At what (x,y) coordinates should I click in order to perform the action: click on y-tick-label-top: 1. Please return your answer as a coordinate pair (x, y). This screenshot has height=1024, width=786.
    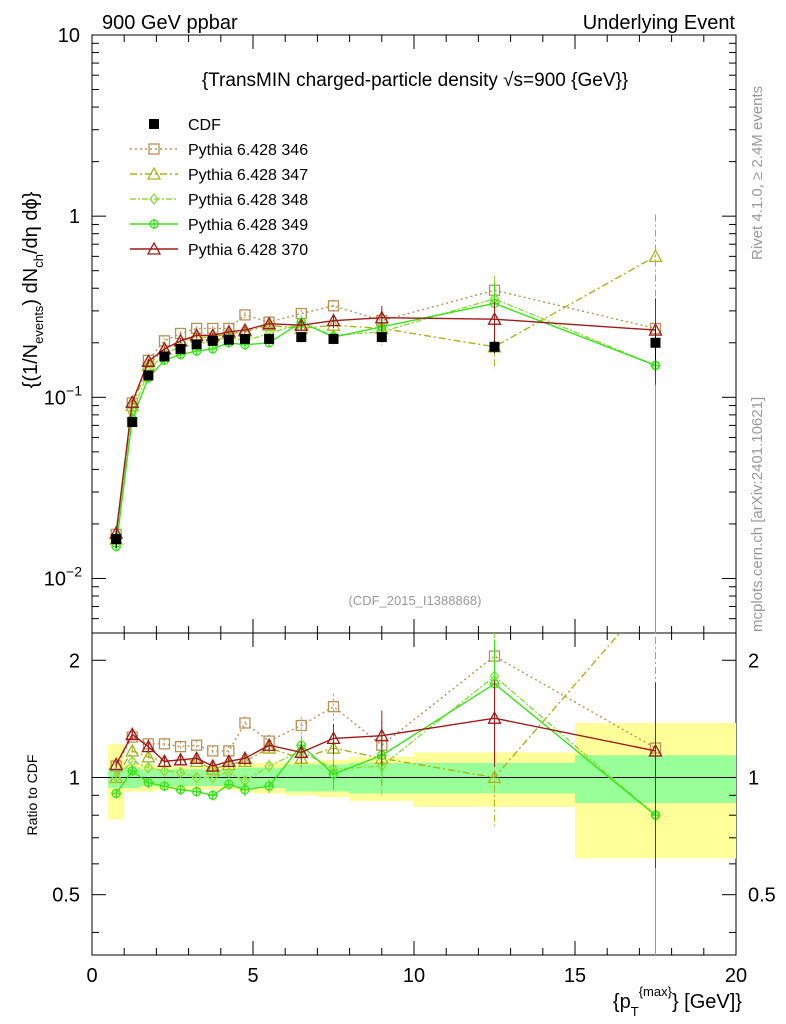
    Looking at the image, I should click on (74, 217).